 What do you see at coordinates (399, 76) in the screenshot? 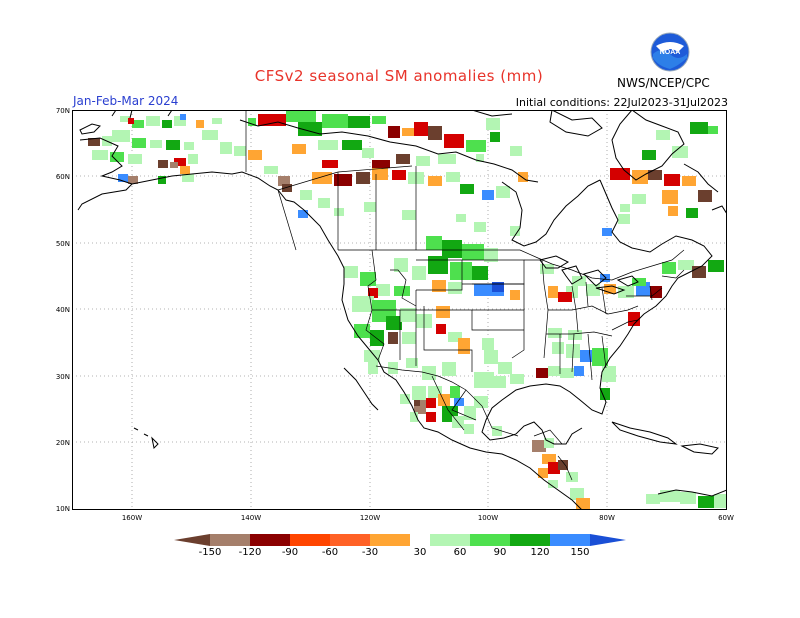
I see `map-title: CFSv2 seasonal SM anomalies (mm)` at bounding box center [399, 76].